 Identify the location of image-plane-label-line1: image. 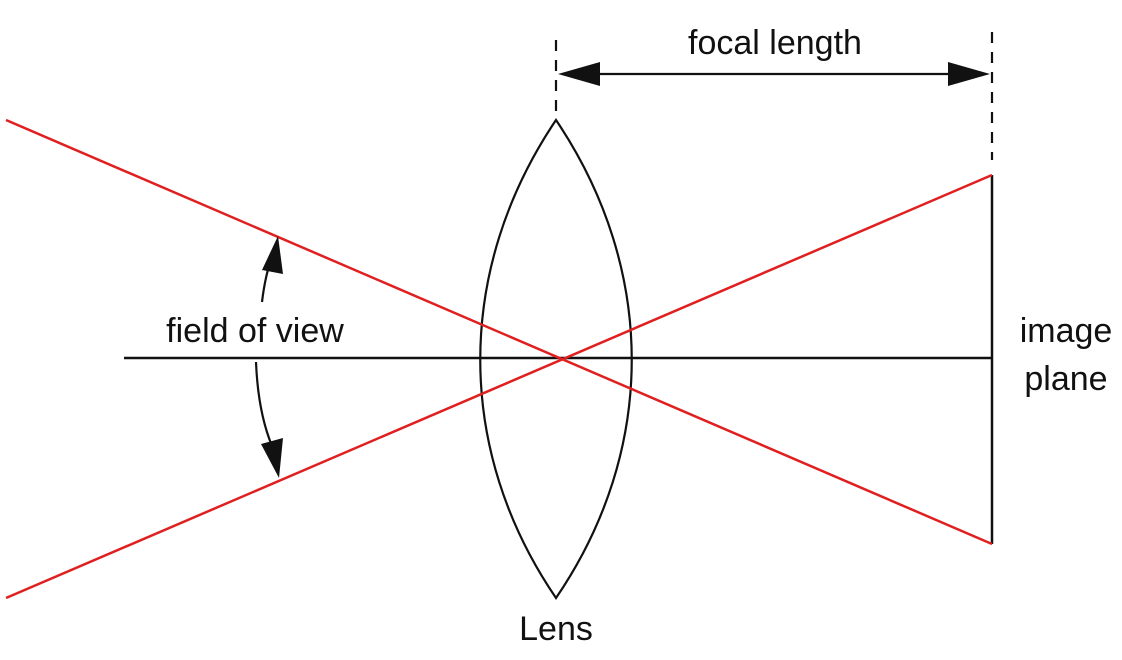
(1066, 331).